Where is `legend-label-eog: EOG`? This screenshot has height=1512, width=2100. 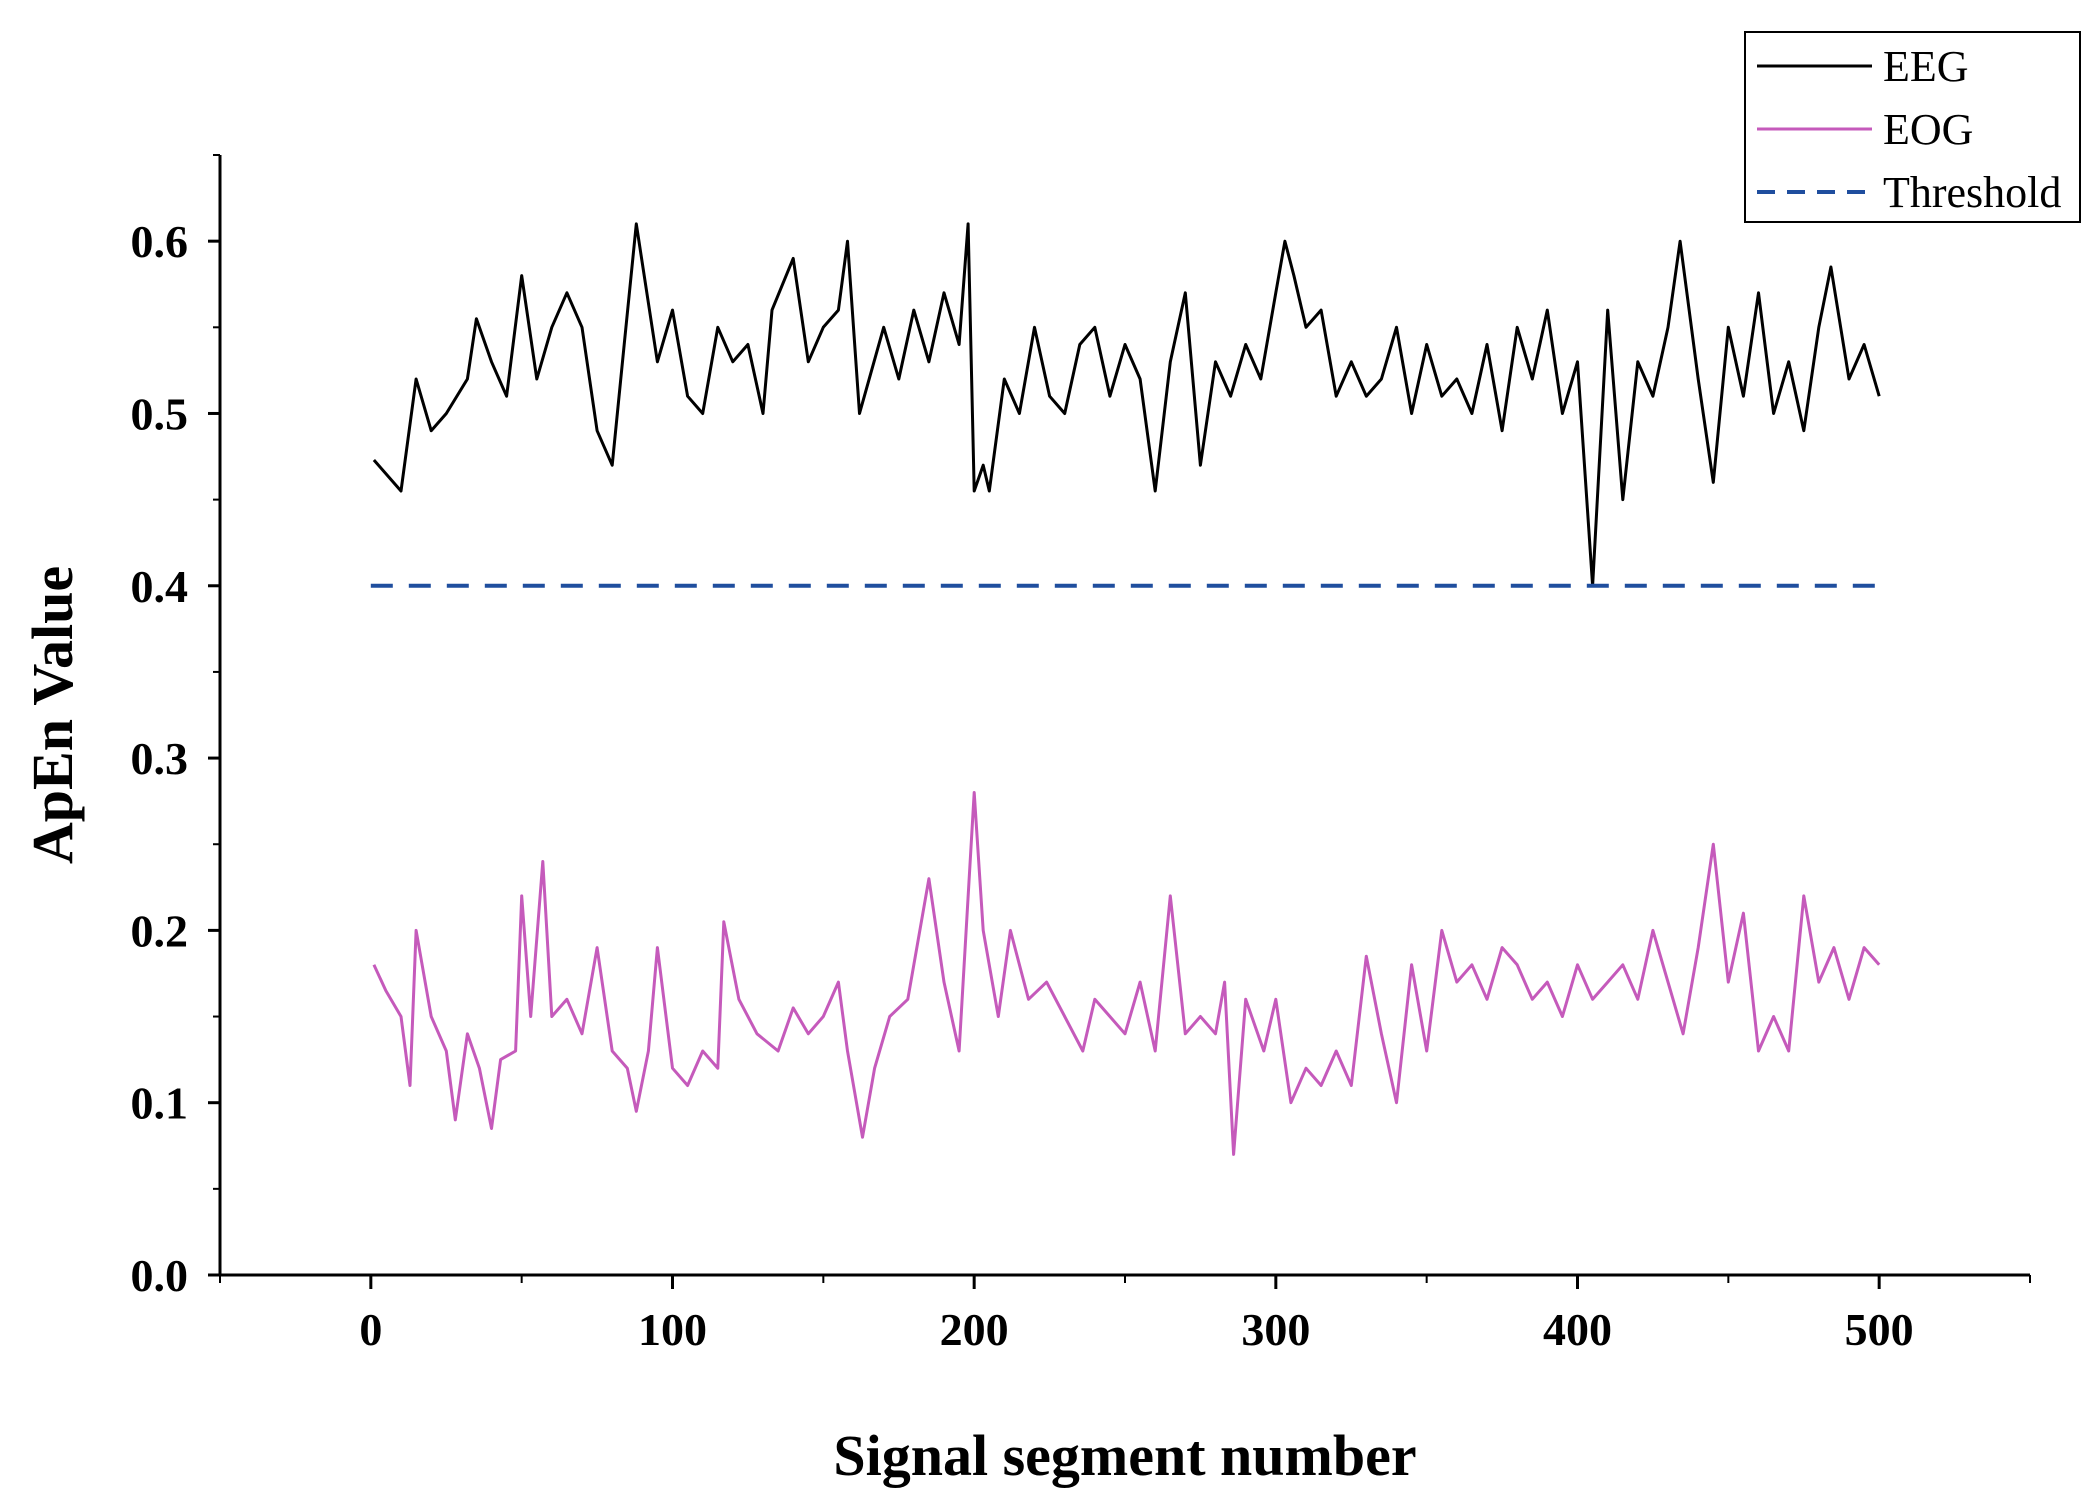 legend-label-eog: EOG is located at coordinates (1928, 129).